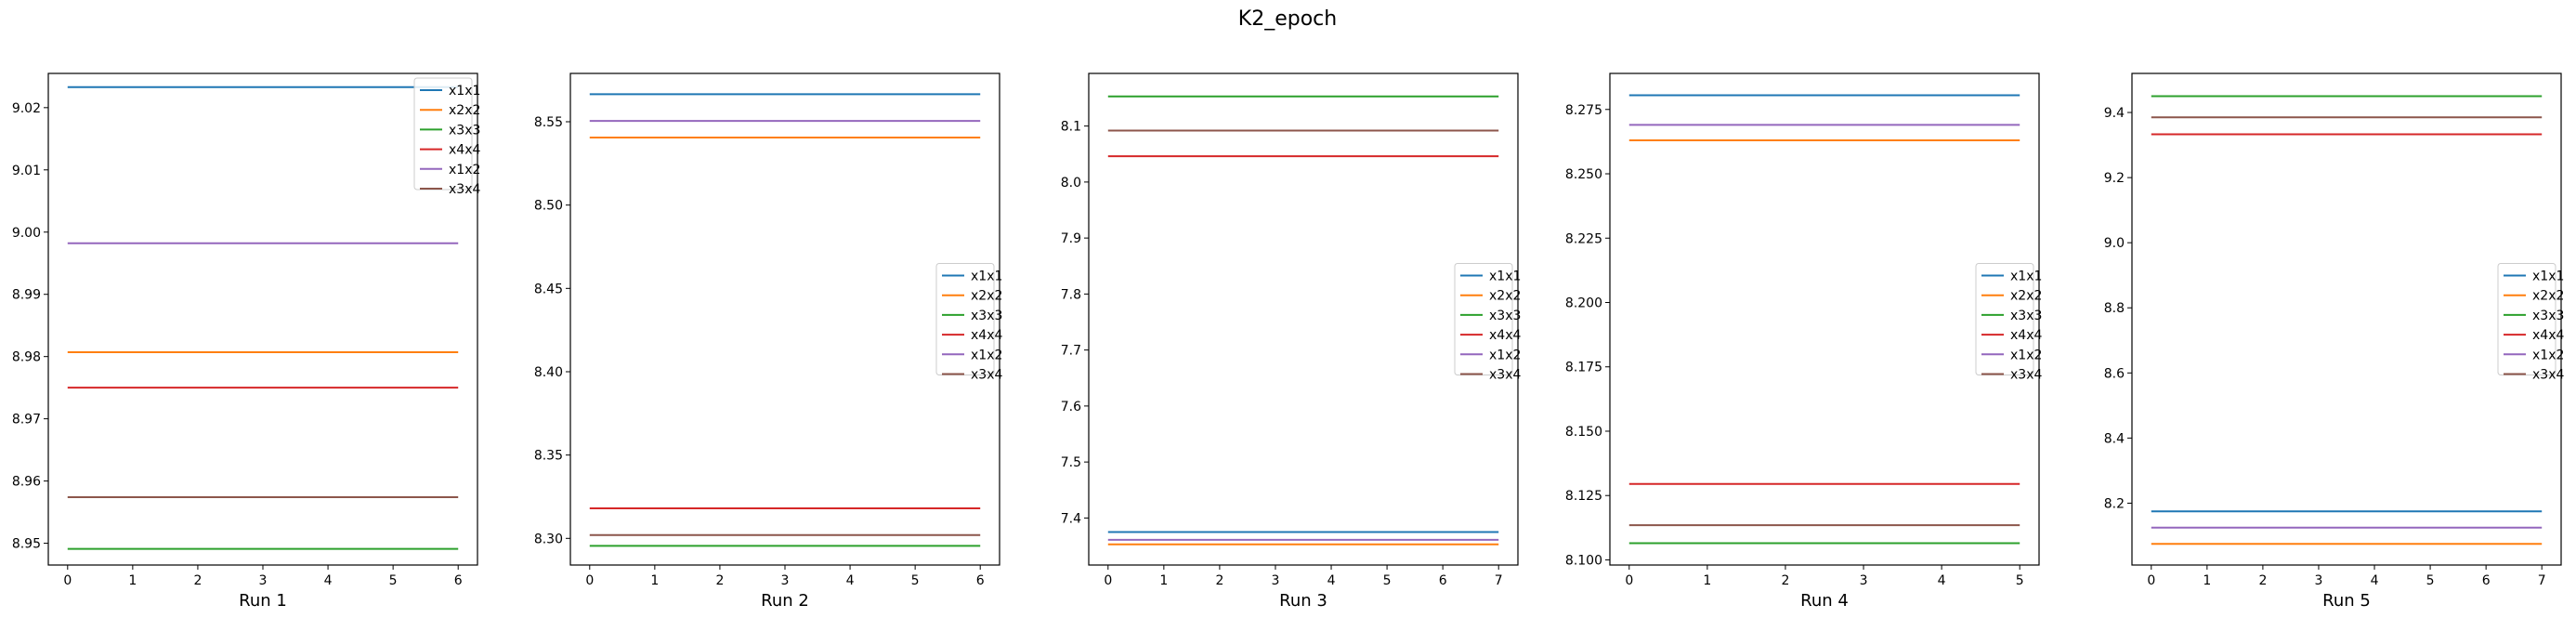 The height and width of the screenshot is (618, 2576). Describe the element at coordinates (2114, 113) in the screenshot. I see `y-tick-label: 9.4` at that location.